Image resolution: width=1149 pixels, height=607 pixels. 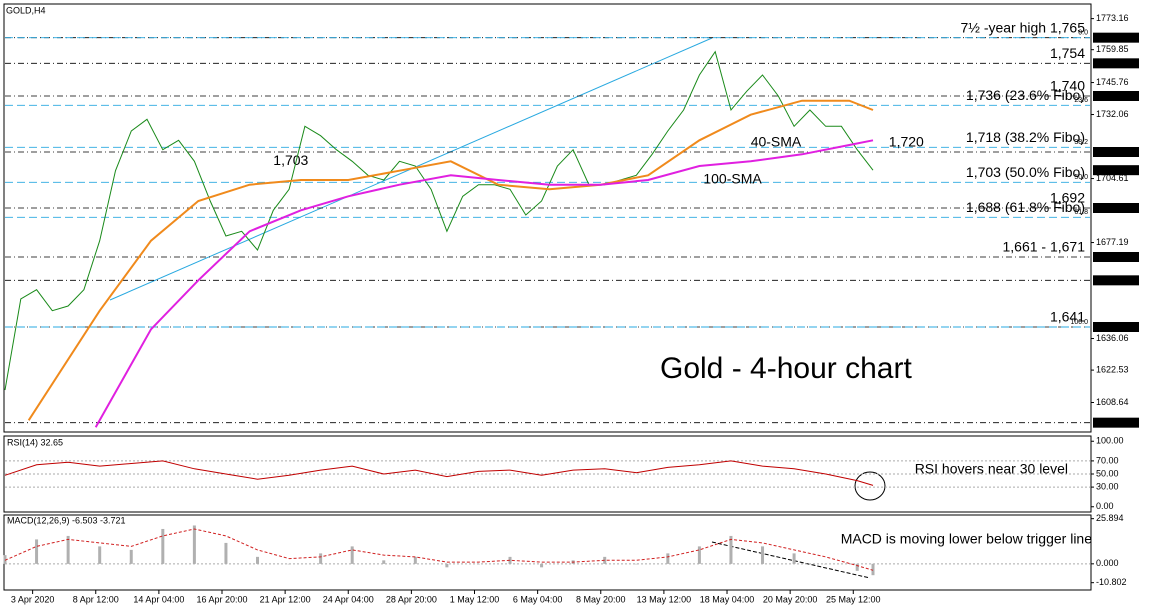 What do you see at coordinates (1043, 247) in the screenshot?
I see `annotation: 1,661 - 1,671` at bounding box center [1043, 247].